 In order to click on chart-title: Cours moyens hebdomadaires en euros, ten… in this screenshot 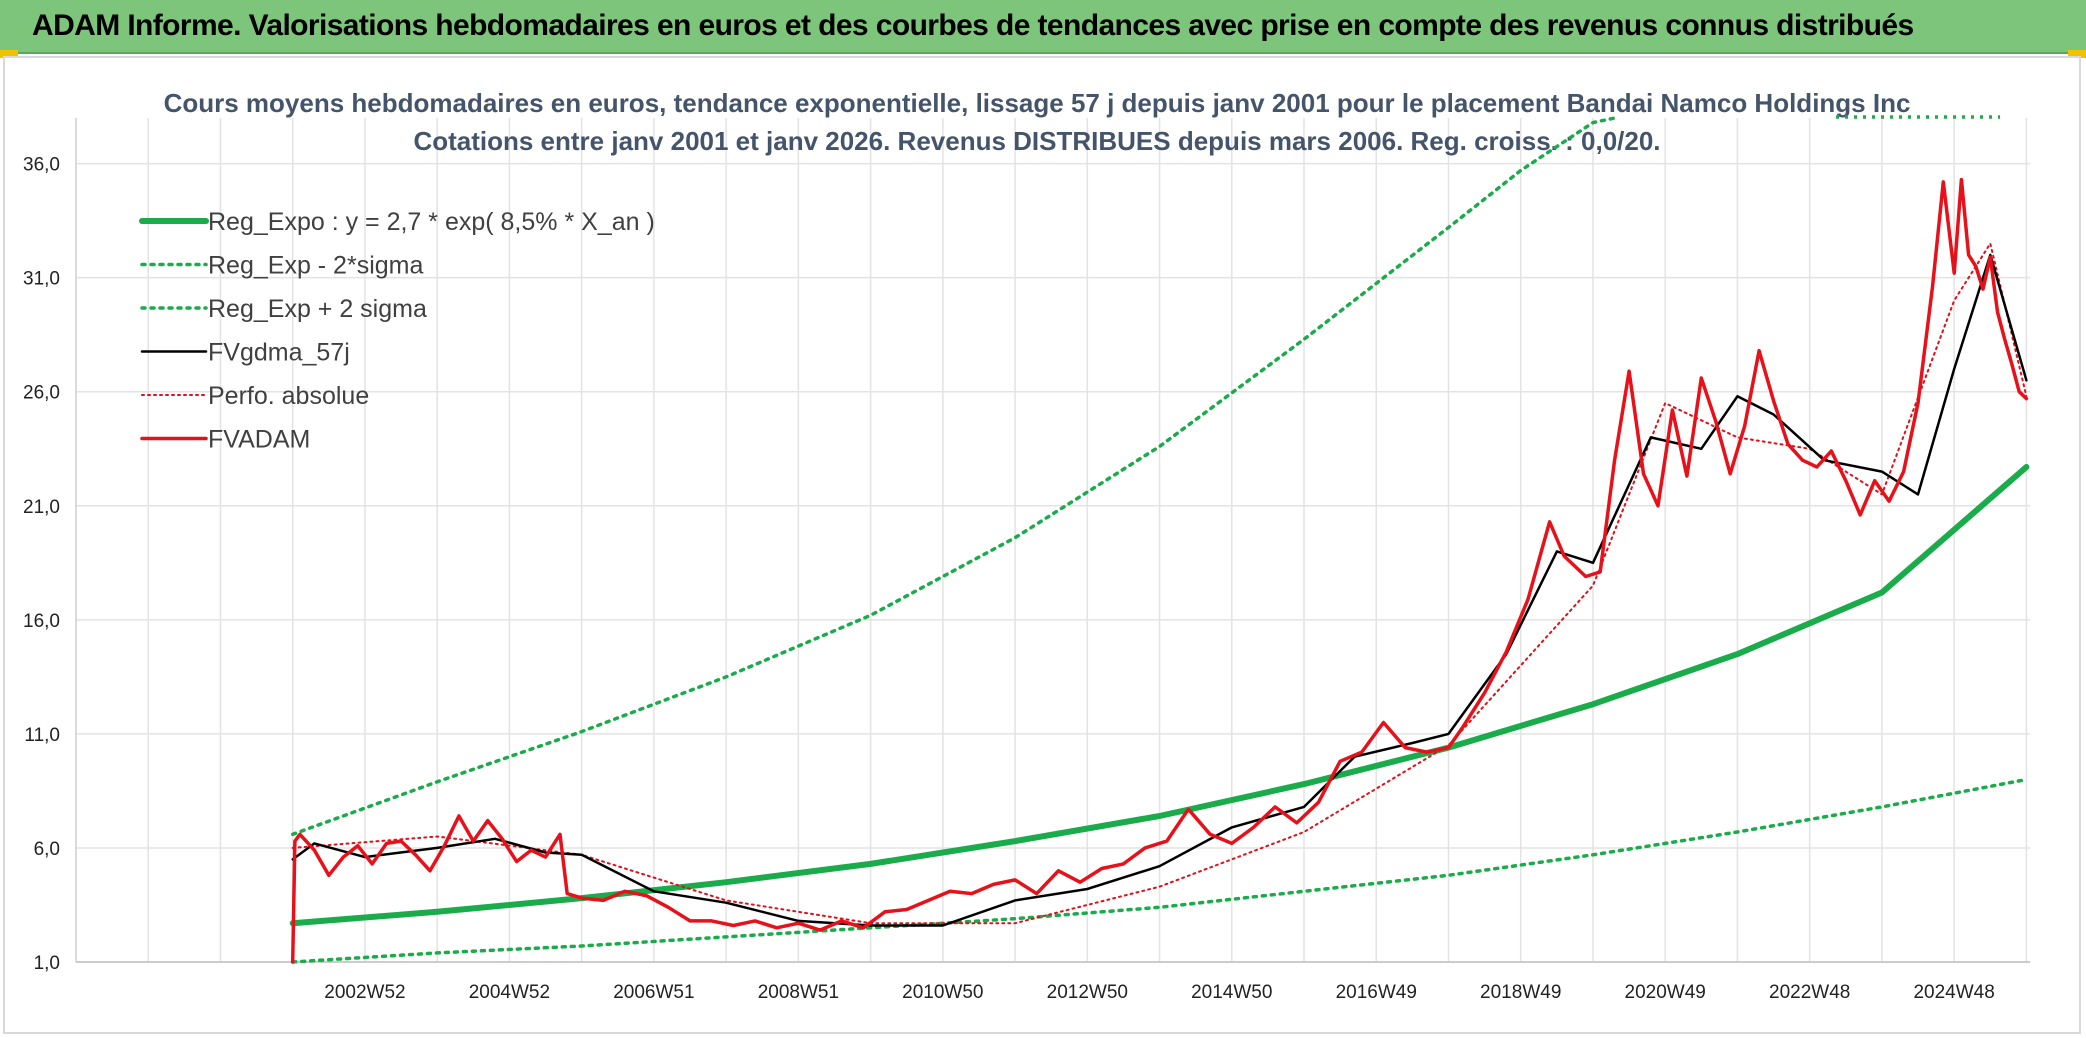, I will do `click(1037, 103)`.